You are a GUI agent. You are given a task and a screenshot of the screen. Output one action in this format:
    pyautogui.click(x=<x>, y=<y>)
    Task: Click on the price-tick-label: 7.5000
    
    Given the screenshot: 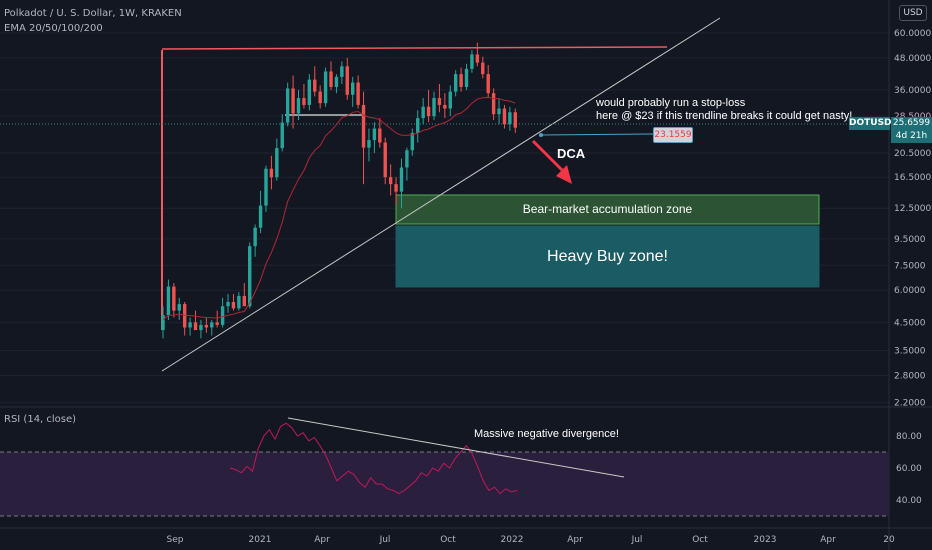 What is the action you would take?
    pyautogui.click(x=910, y=266)
    